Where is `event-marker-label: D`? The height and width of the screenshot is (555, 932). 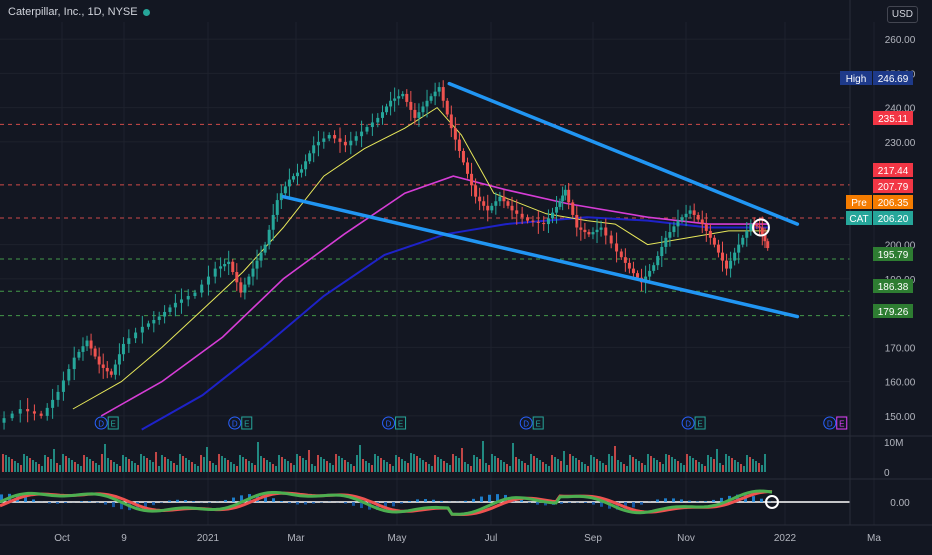
event-marker-label: D is located at coordinates (389, 424).